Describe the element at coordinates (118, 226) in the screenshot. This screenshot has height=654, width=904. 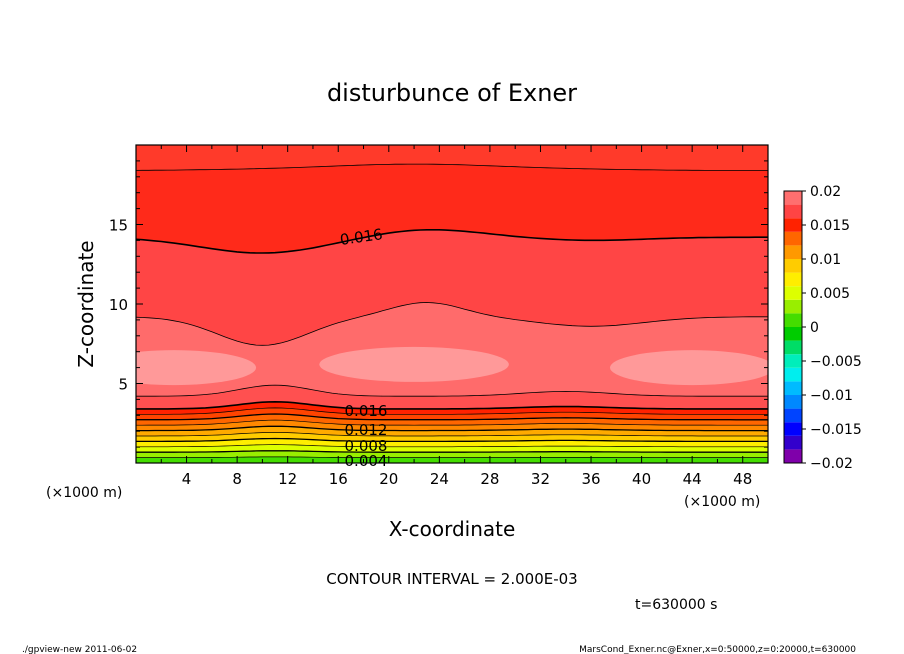
I see `y-tick-label: 15` at that location.